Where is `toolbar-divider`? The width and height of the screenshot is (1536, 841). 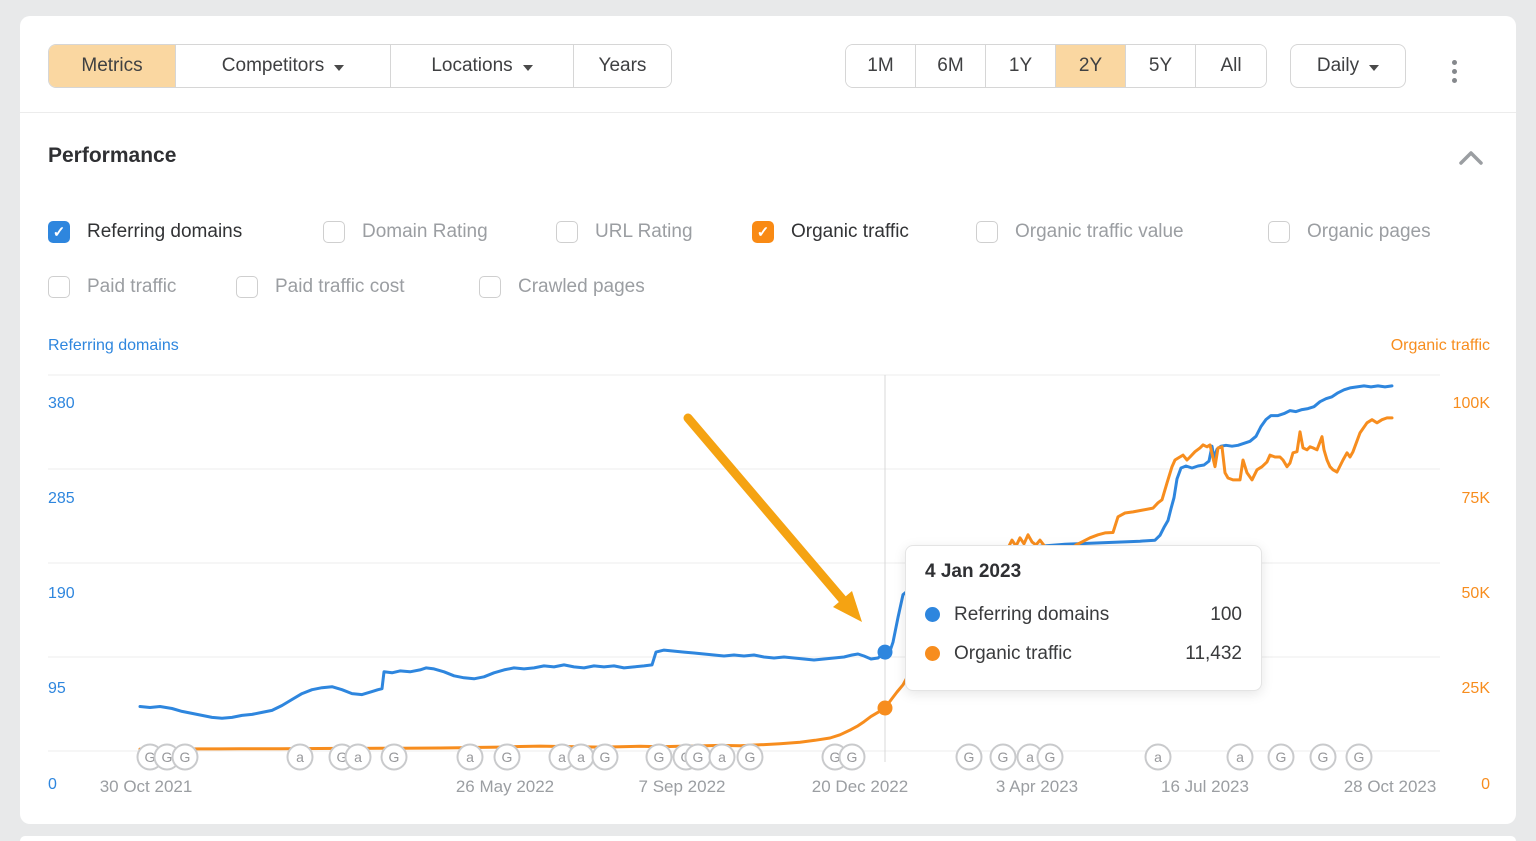 toolbar-divider is located at coordinates (768, 112).